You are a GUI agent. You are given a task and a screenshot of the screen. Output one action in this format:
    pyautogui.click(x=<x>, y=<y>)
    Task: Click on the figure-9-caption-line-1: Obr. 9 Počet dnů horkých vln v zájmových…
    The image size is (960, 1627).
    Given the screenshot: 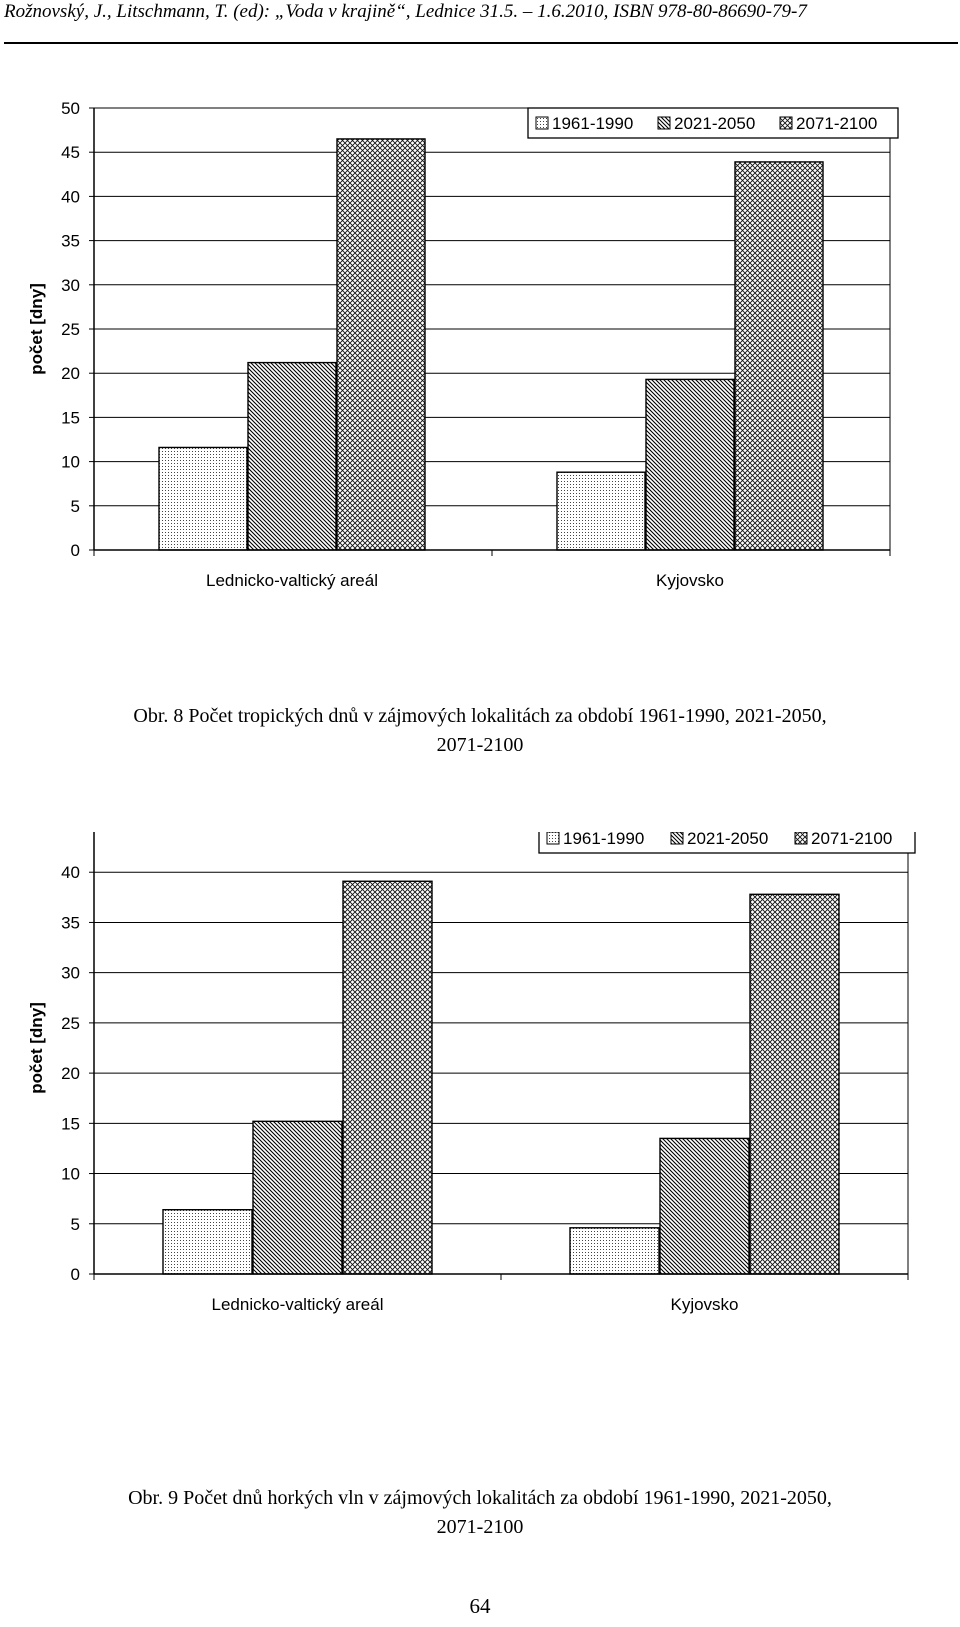 What is the action you would take?
    pyautogui.click(x=480, y=1498)
    